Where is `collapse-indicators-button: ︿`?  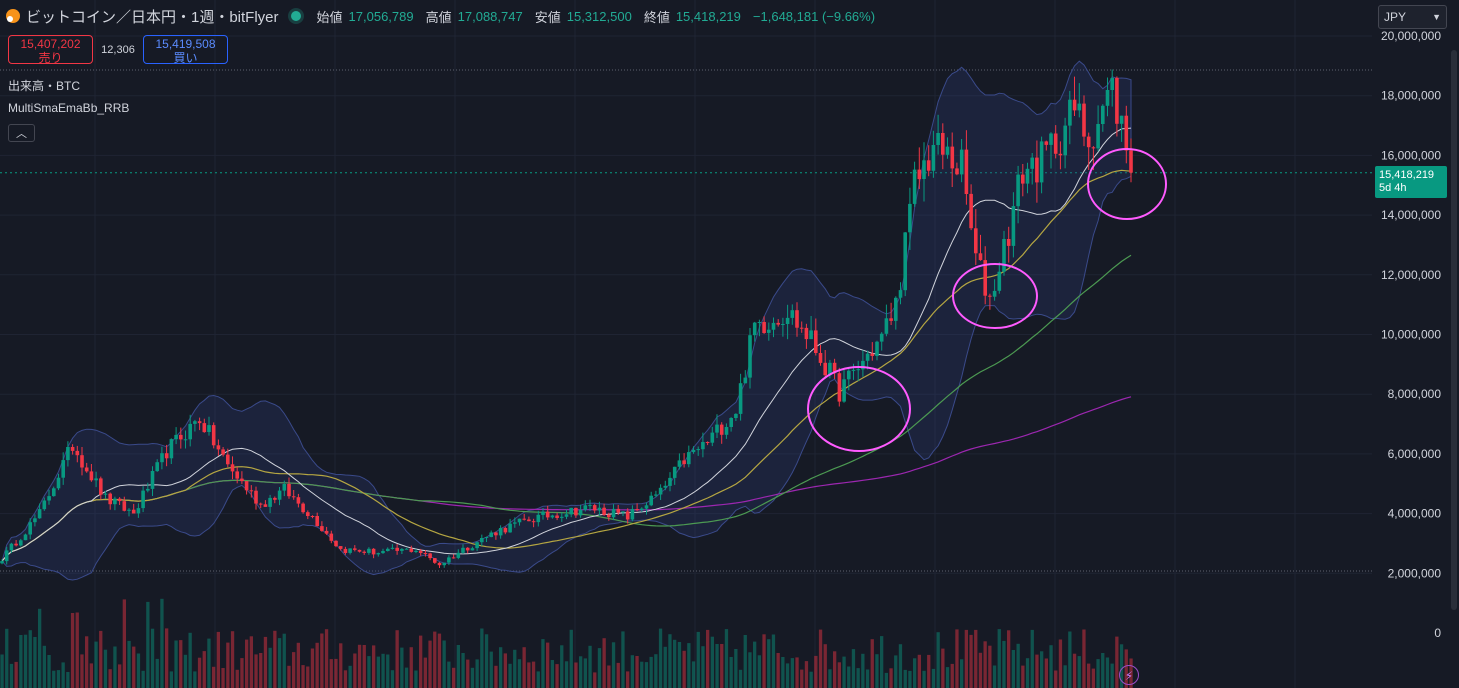 collapse-indicators-button: ︿ is located at coordinates (21, 133).